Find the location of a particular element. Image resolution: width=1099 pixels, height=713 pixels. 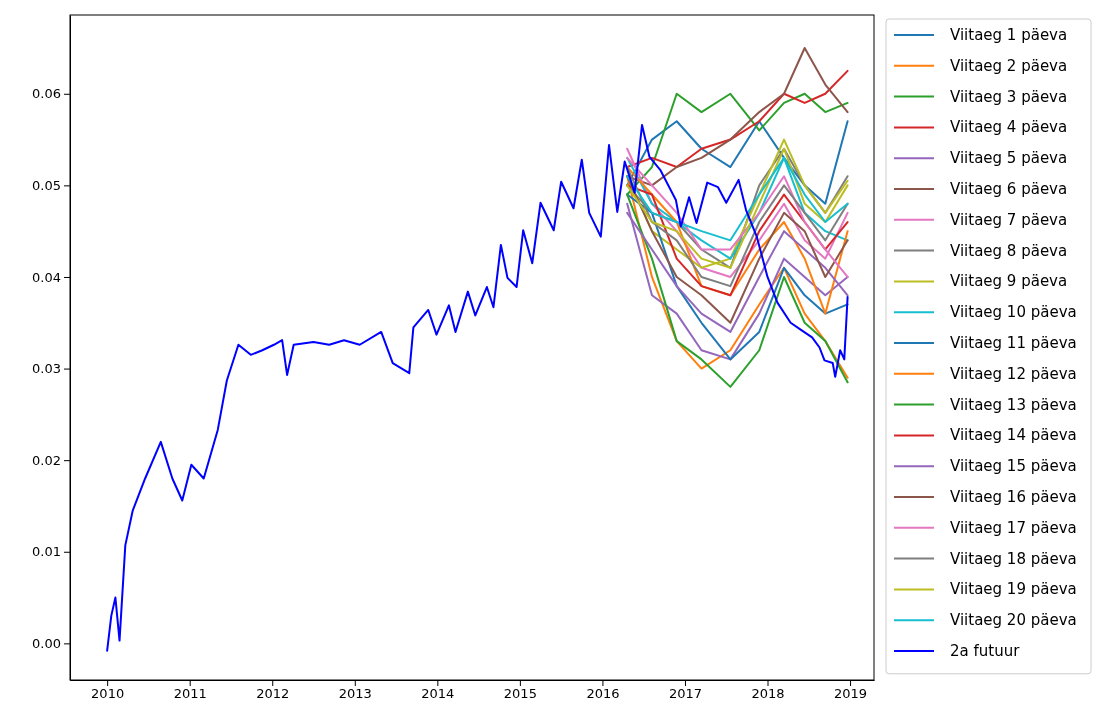

legend-label: Viitaeg 17 päeva is located at coordinates (1013, 527).